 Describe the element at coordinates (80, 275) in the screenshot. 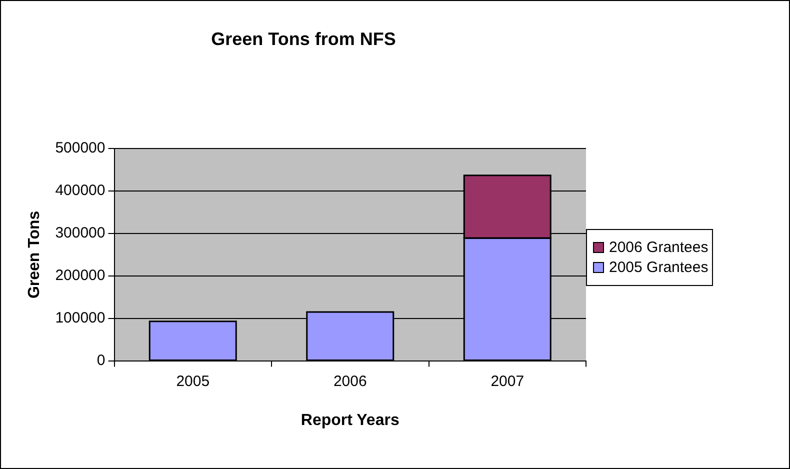

I see `y-tick-label: 200000` at that location.